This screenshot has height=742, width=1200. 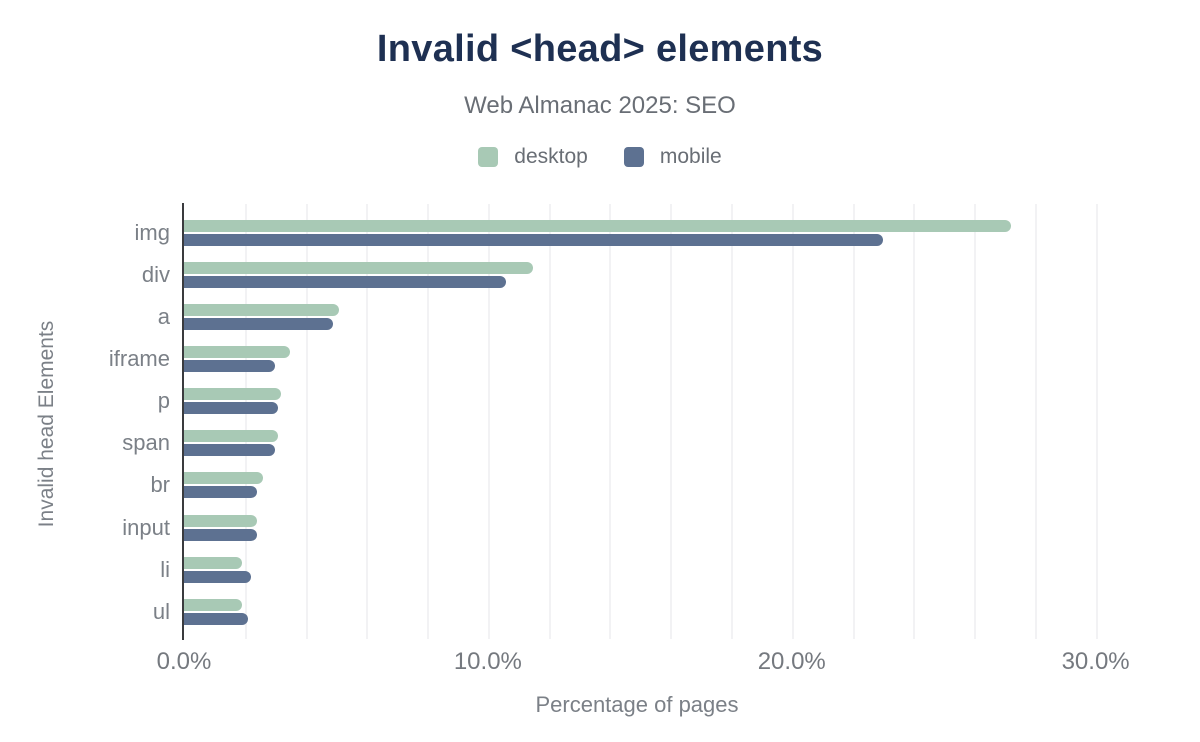 What do you see at coordinates (155, 275) in the screenshot?
I see `category-label-div: div` at bounding box center [155, 275].